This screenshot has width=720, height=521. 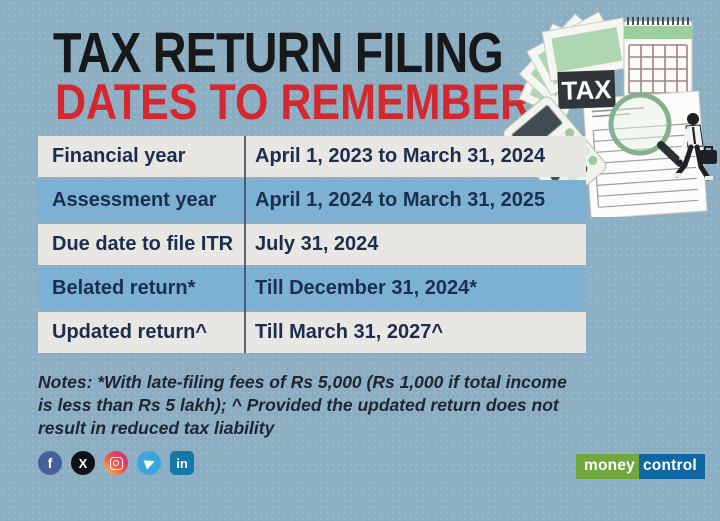 I want to click on telegram-icon, so click(x=149, y=463).